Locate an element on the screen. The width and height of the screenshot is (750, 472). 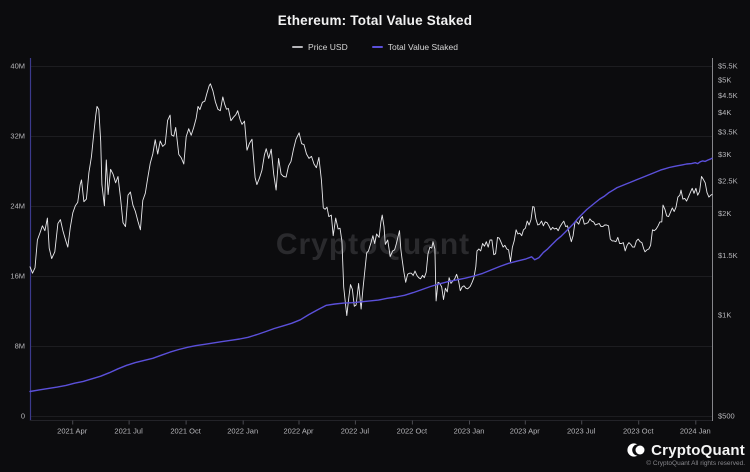
legend-item-total-value-staked: Total Value Staked is located at coordinates (414, 47).